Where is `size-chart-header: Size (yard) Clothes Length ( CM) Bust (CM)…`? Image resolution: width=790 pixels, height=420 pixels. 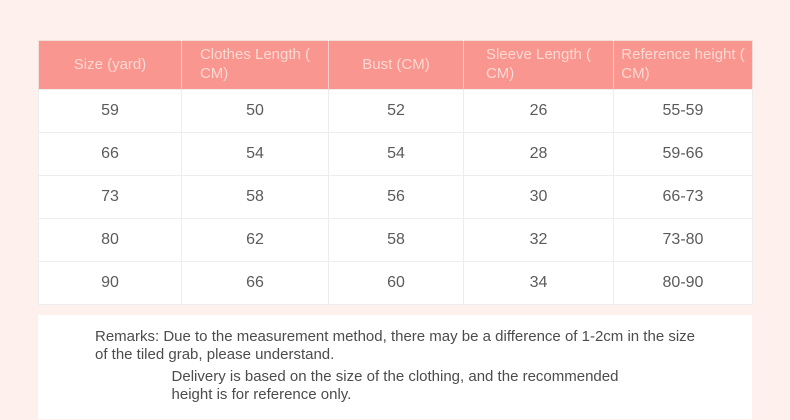
size-chart-header: Size (yard) Clothes Length ( CM) Bust (CM)… is located at coordinates (395, 65).